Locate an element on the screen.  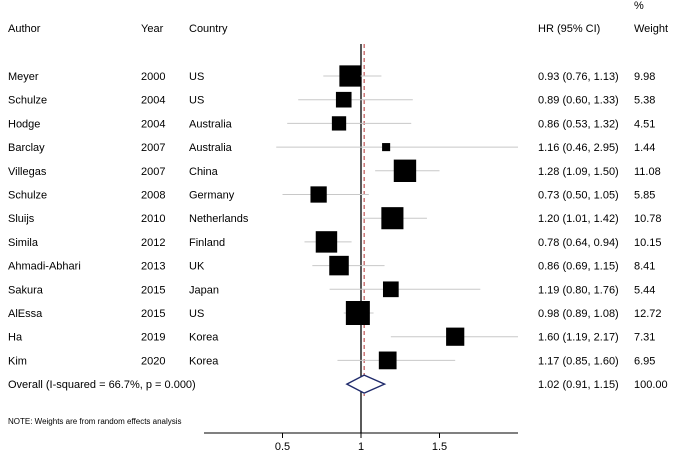
study-row: Kim 2020 Korea 1.17 (0.85, 1.60) 6.95 is located at coordinates (331, 361).